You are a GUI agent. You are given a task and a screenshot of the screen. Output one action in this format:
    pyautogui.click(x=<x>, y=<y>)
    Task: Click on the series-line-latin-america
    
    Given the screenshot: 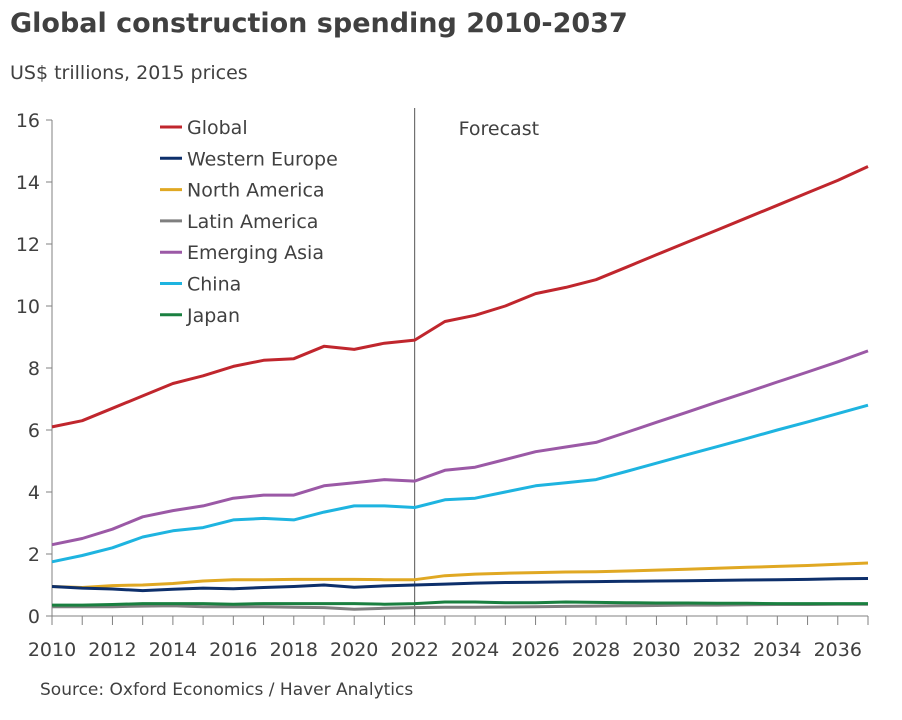 What is the action you would take?
    pyautogui.click(x=460, y=606)
    